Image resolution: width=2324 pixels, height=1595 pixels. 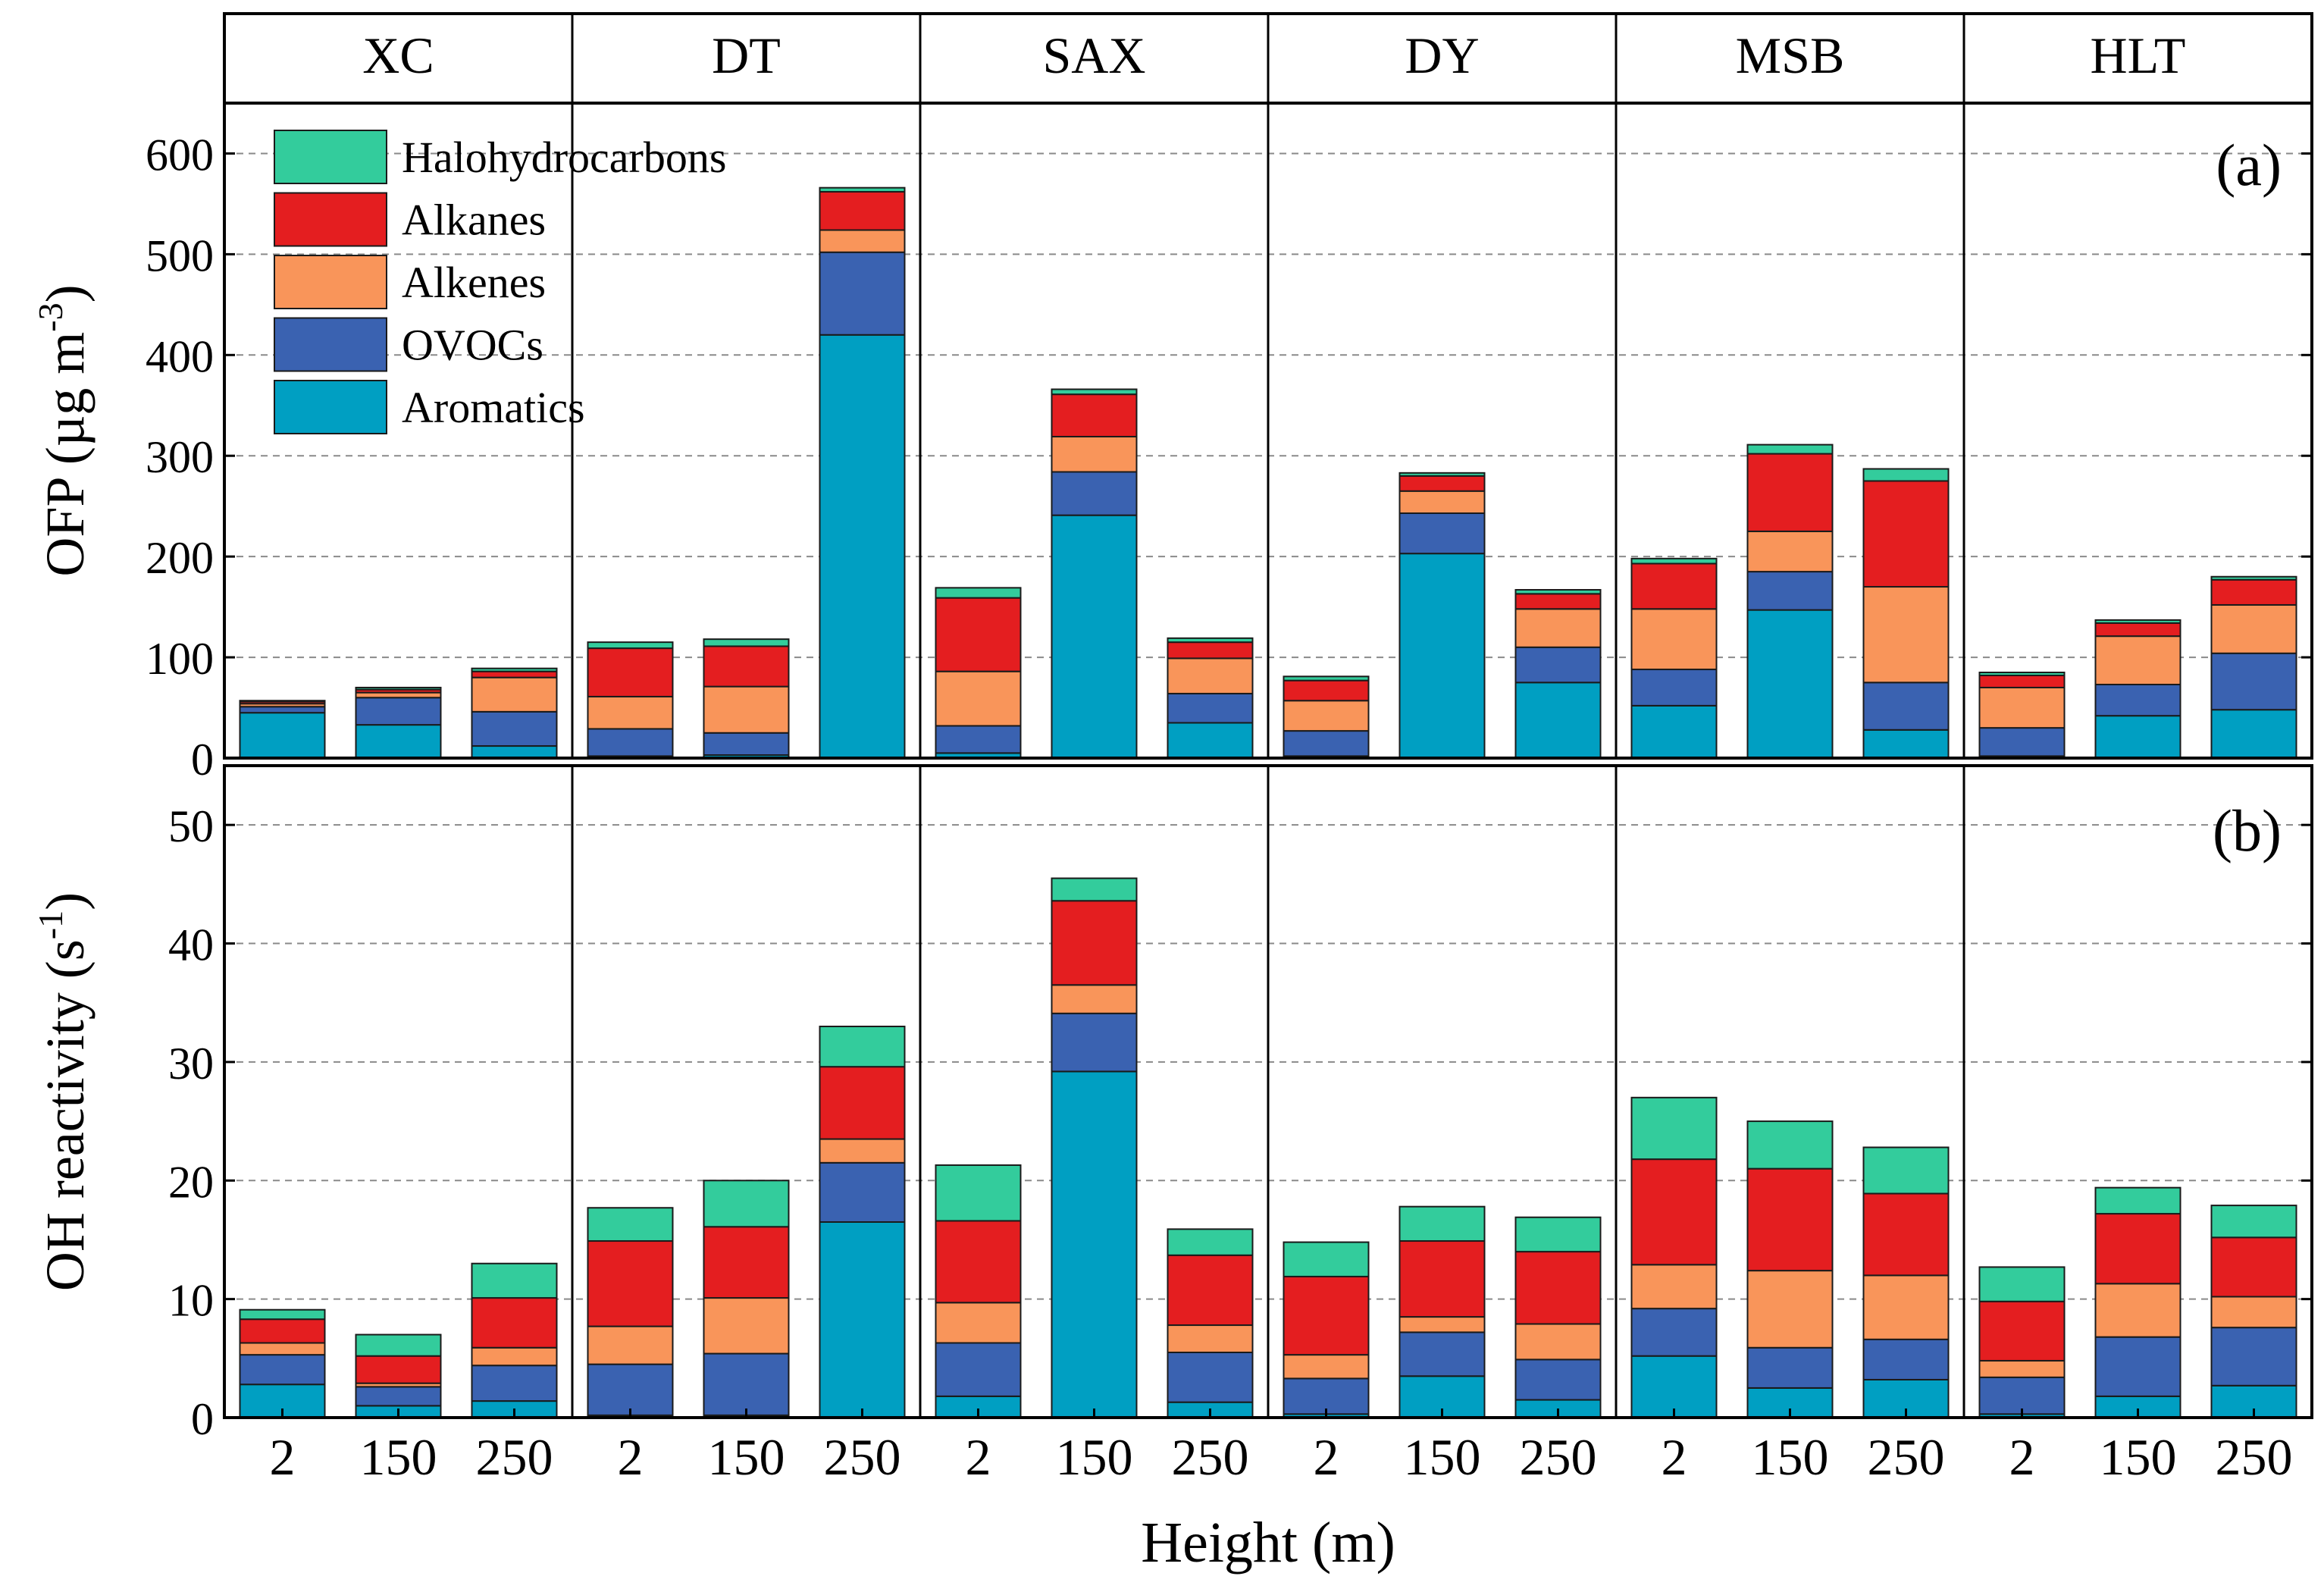 What do you see at coordinates (398, 55) in the screenshot?
I see `site-label-xc: XC` at bounding box center [398, 55].